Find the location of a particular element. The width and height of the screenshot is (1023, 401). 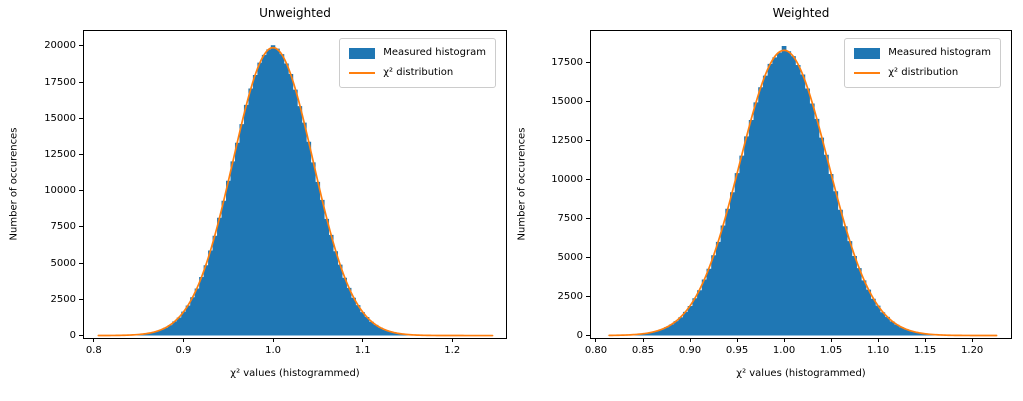

x-tick-label: 1.05 is located at coordinates (831, 350).